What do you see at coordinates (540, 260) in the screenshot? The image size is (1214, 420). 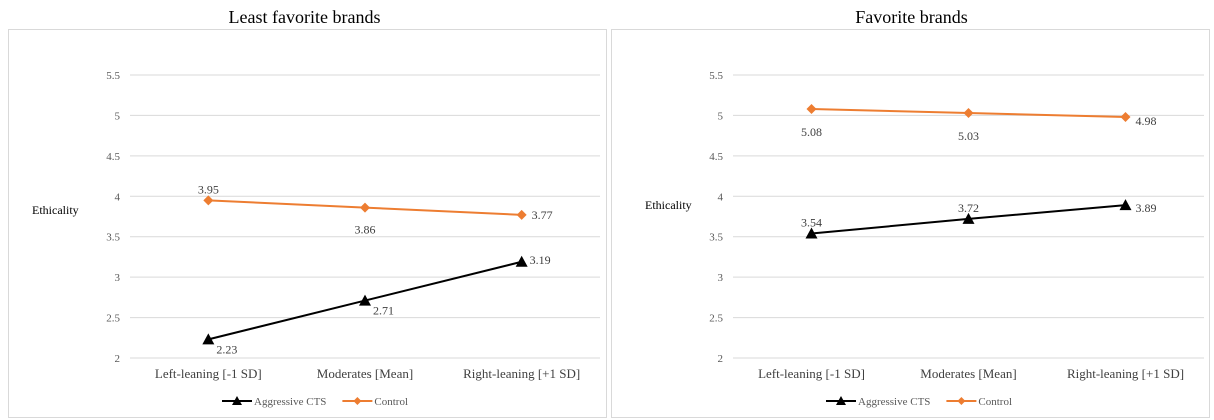 I see `data-label: 3.19` at bounding box center [540, 260].